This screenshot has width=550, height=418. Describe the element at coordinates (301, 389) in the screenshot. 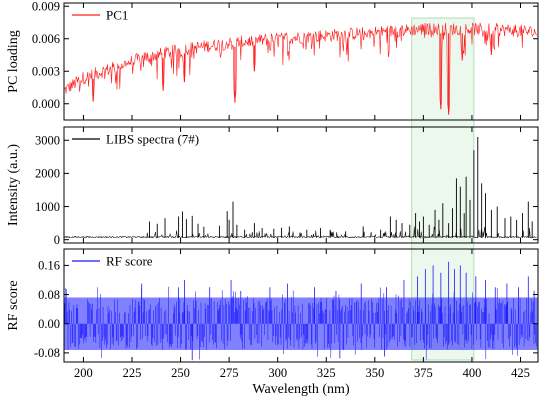

I see `x-axis-title: Wavelength (nm)` at that location.